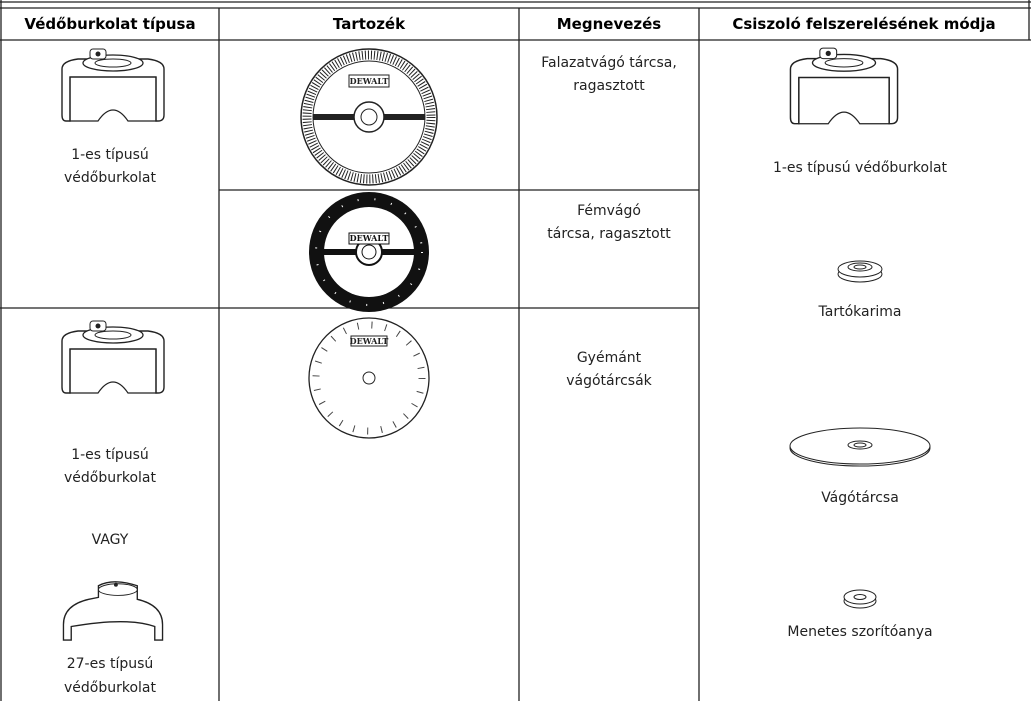 The width and height of the screenshot is (1031, 701). What do you see at coordinates (369, 252) in the screenshot?
I see `metal-disc: DEWALT` at bounding box center [369, 252].